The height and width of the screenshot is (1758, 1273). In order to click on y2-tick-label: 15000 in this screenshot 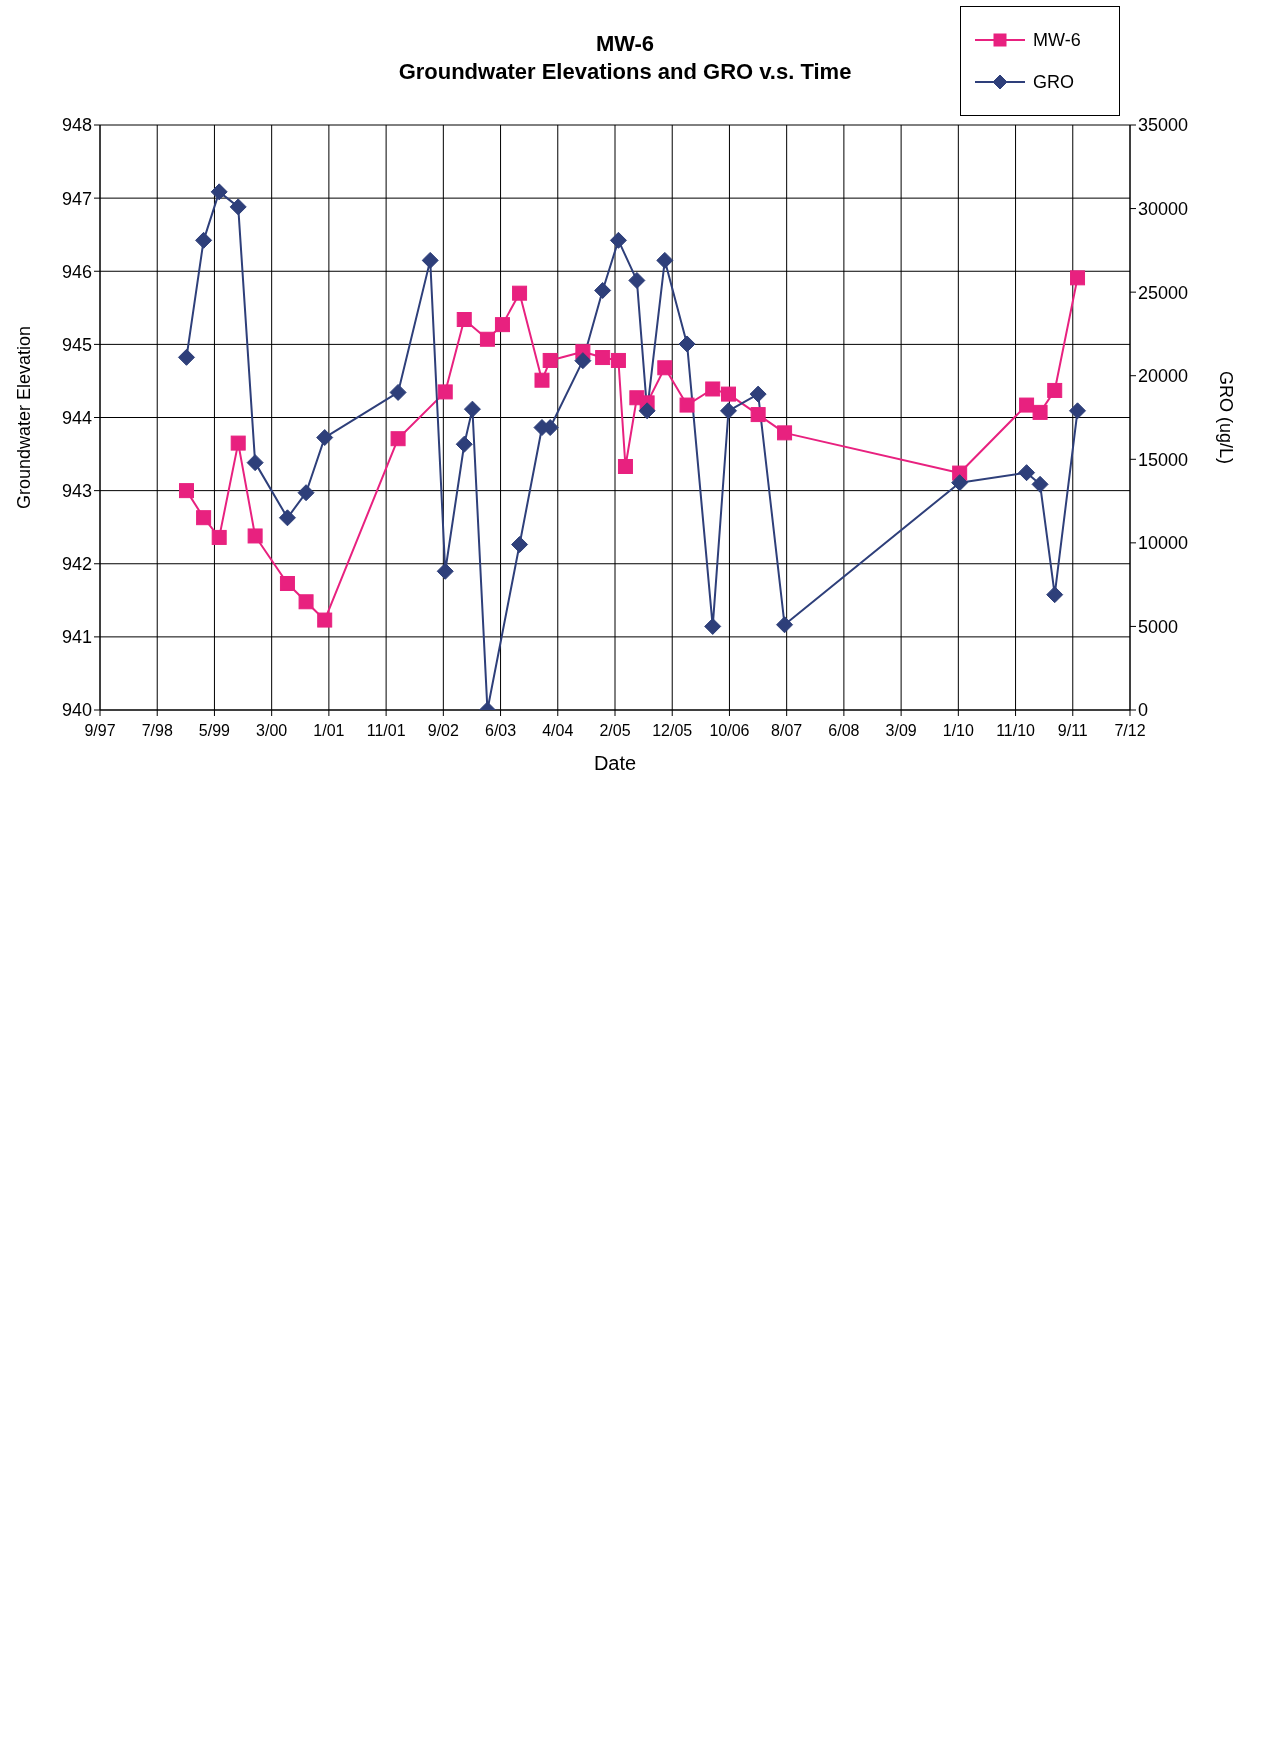, I will do `click(1163, 459)`.